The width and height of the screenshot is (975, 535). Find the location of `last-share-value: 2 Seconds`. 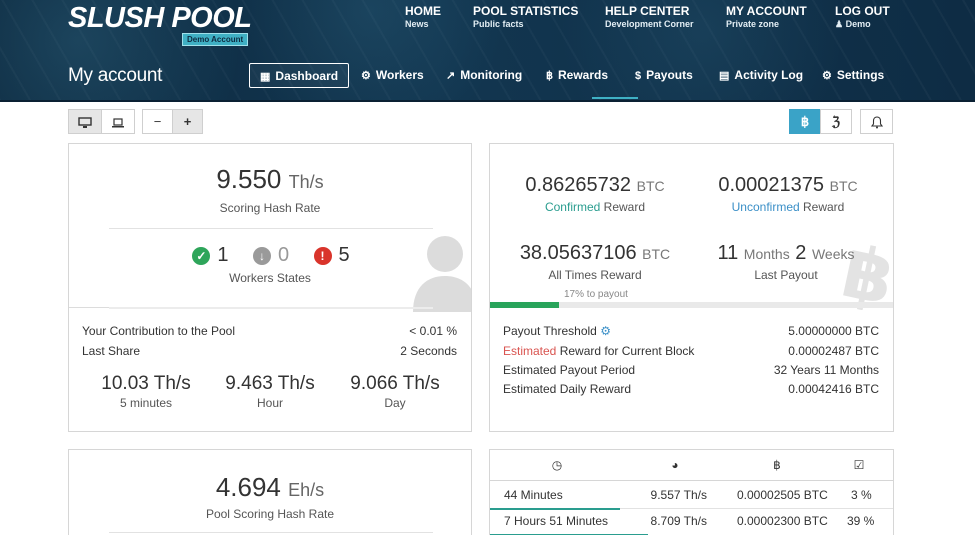

last-share-value: 2 Seconds is located at coordinates (428, 351).